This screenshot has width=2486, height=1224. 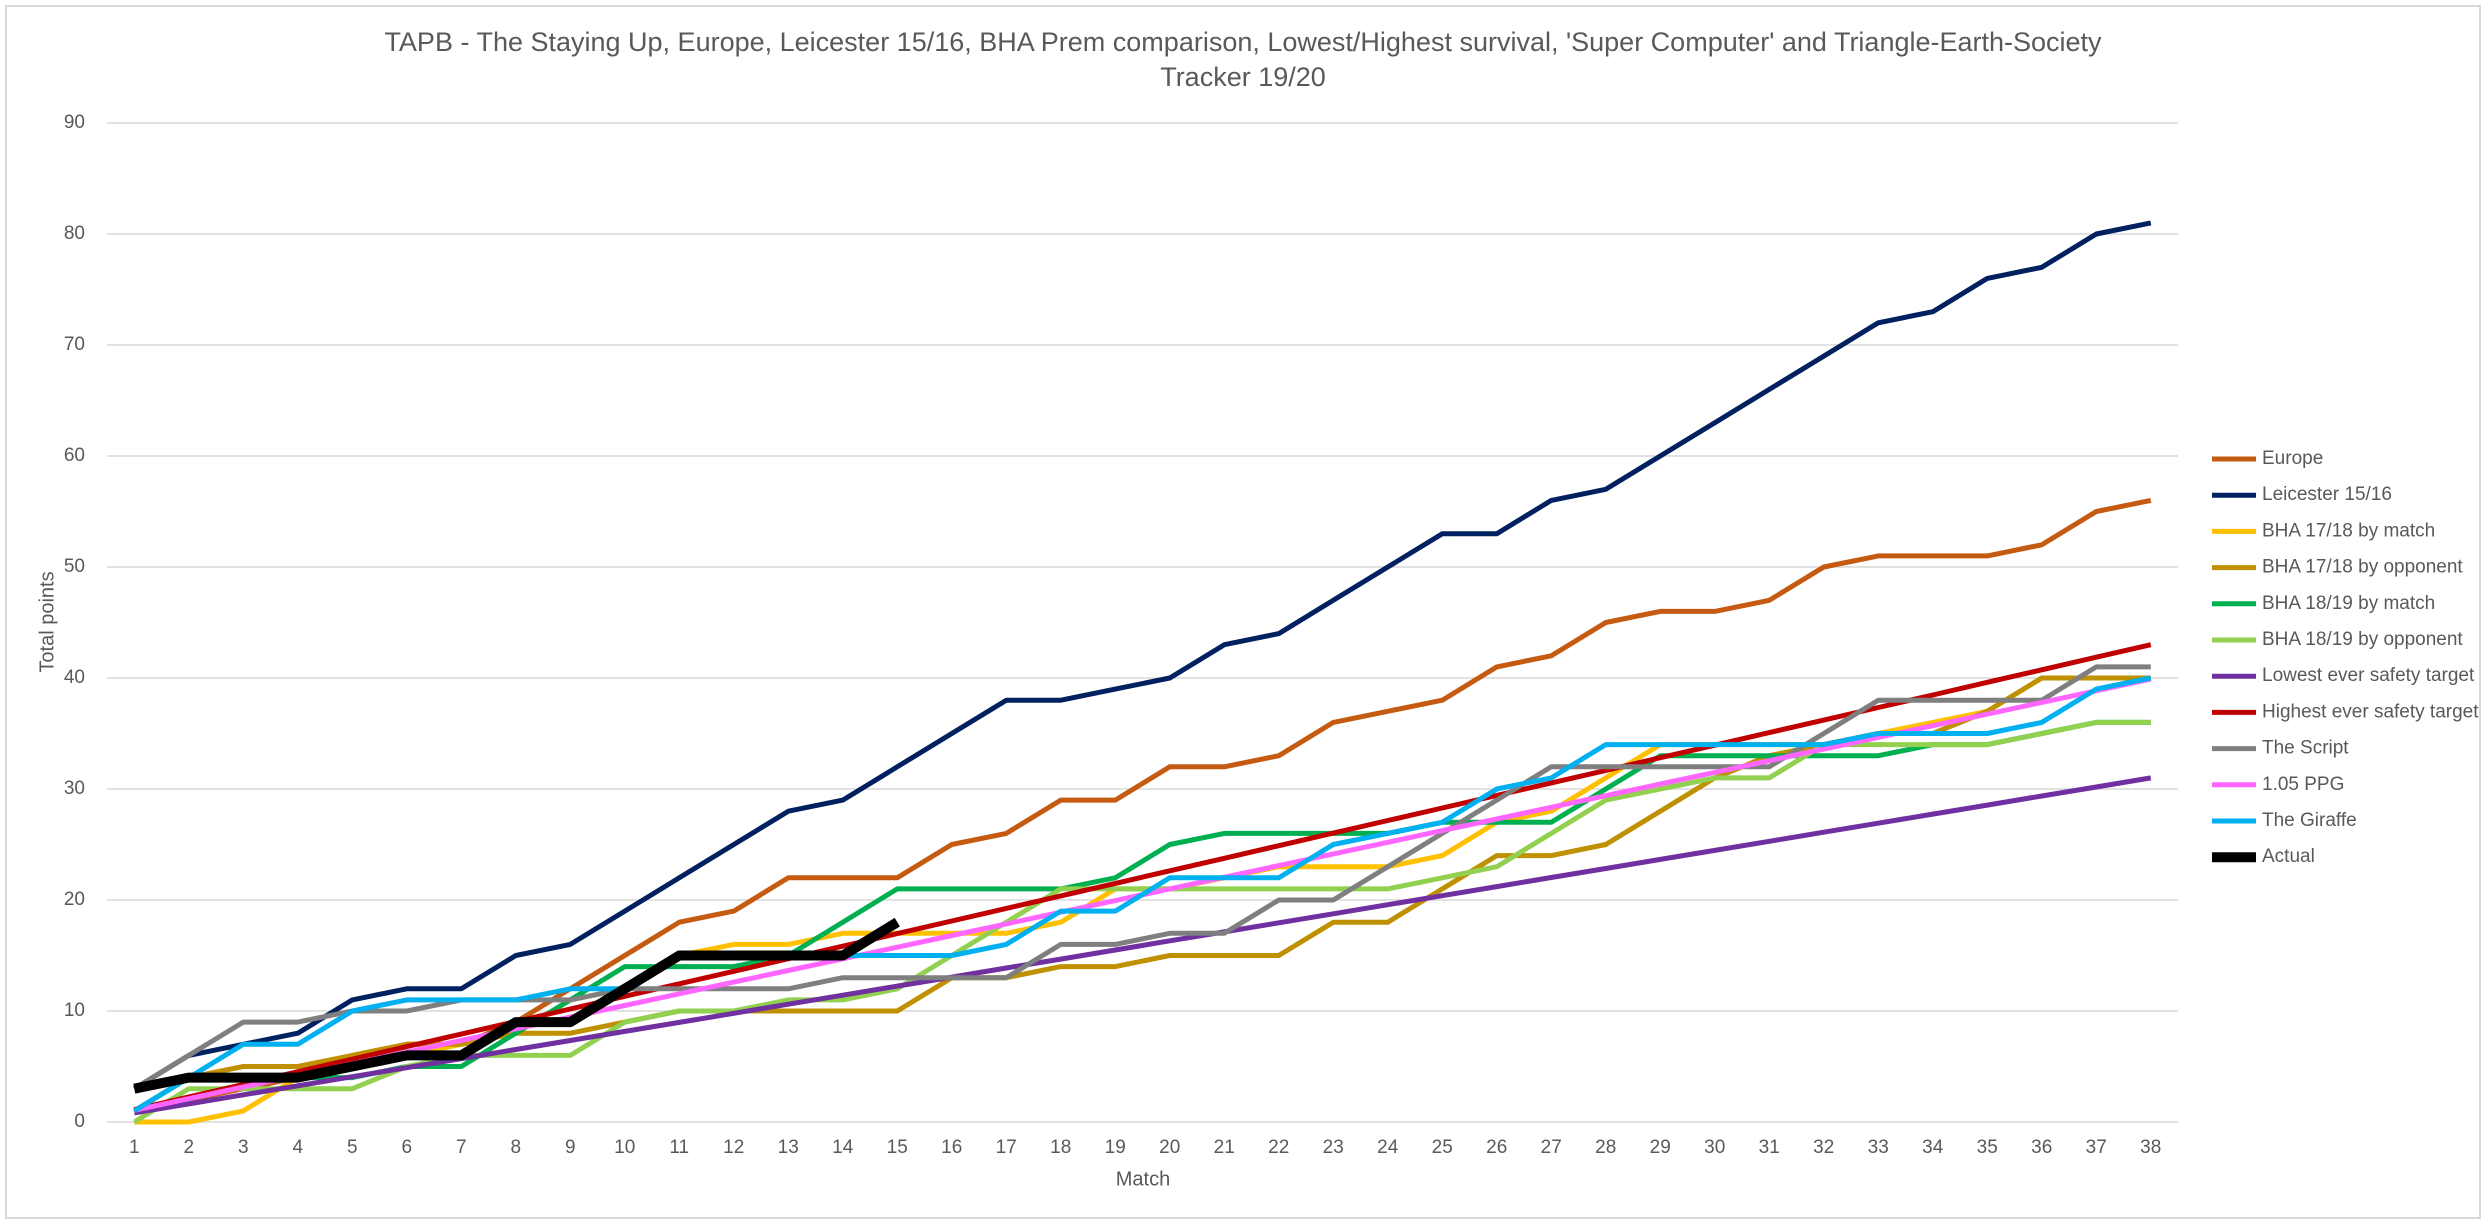 I want to click on y-tick-label: 60, so click(x=74, y=455).